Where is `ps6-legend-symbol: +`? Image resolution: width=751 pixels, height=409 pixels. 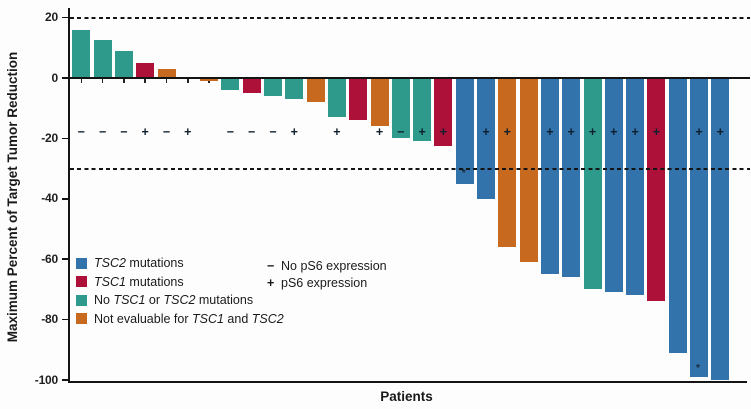
ps6-legend-symbol: + is located at coordinates (271, 282).